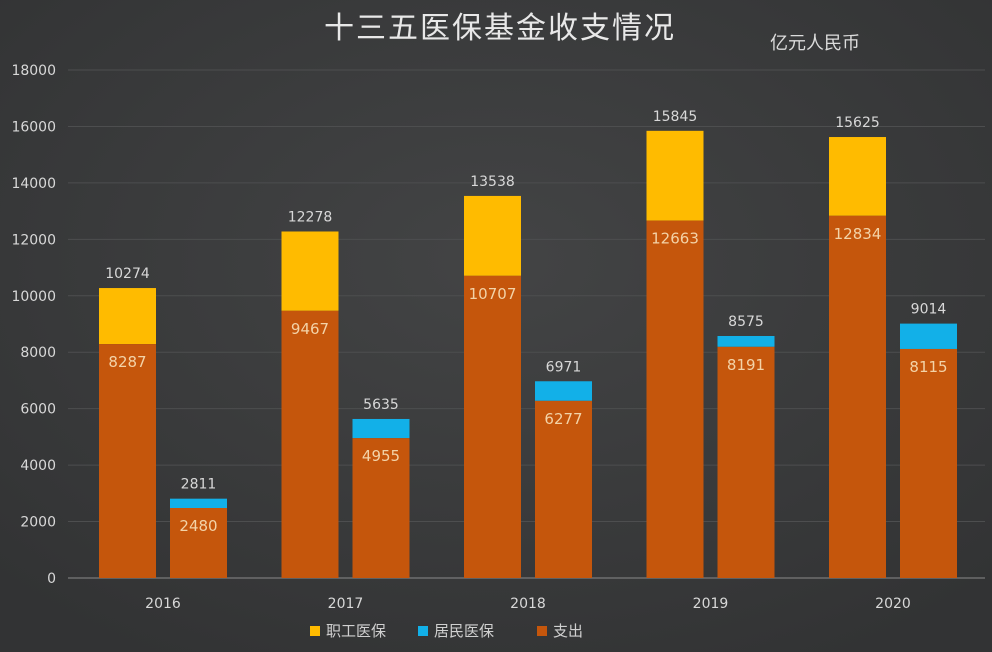 The image size is (992, 652). I want to click on data-label-expenditure: 8191, so click(746, 365).